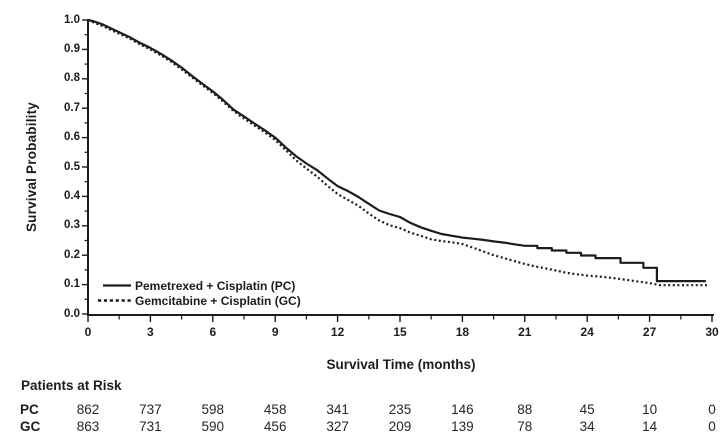 Image resolution: width=725 pixels, height=444 pixels. Describe the element at coordinates (275, 409) in the screenshot. I see `risk-cell: 458` at that location.